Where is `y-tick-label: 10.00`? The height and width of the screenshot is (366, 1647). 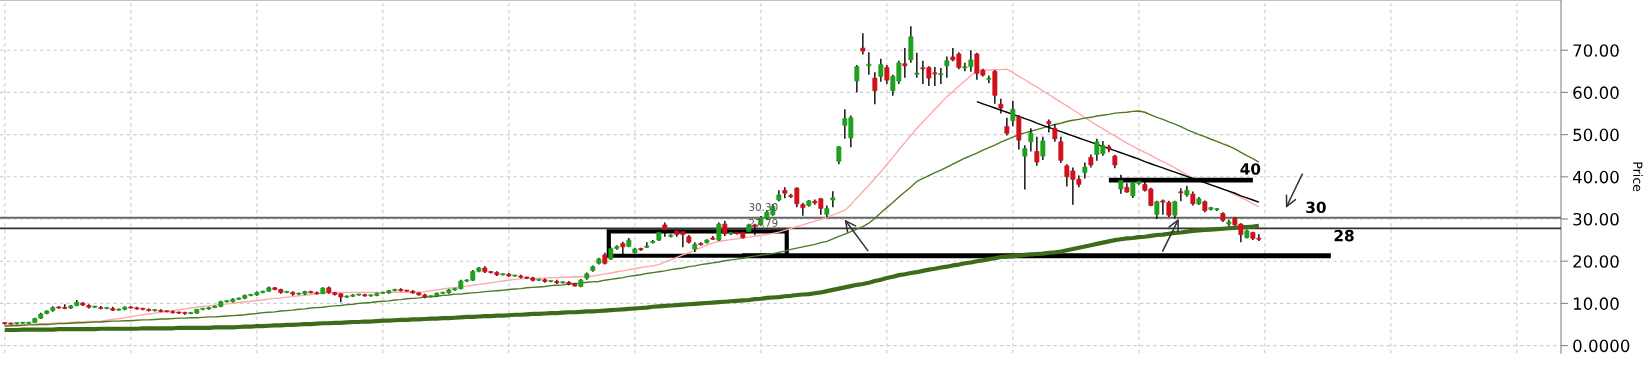 y-tick-label: 10.00 is located at coordinates (1596, 303).